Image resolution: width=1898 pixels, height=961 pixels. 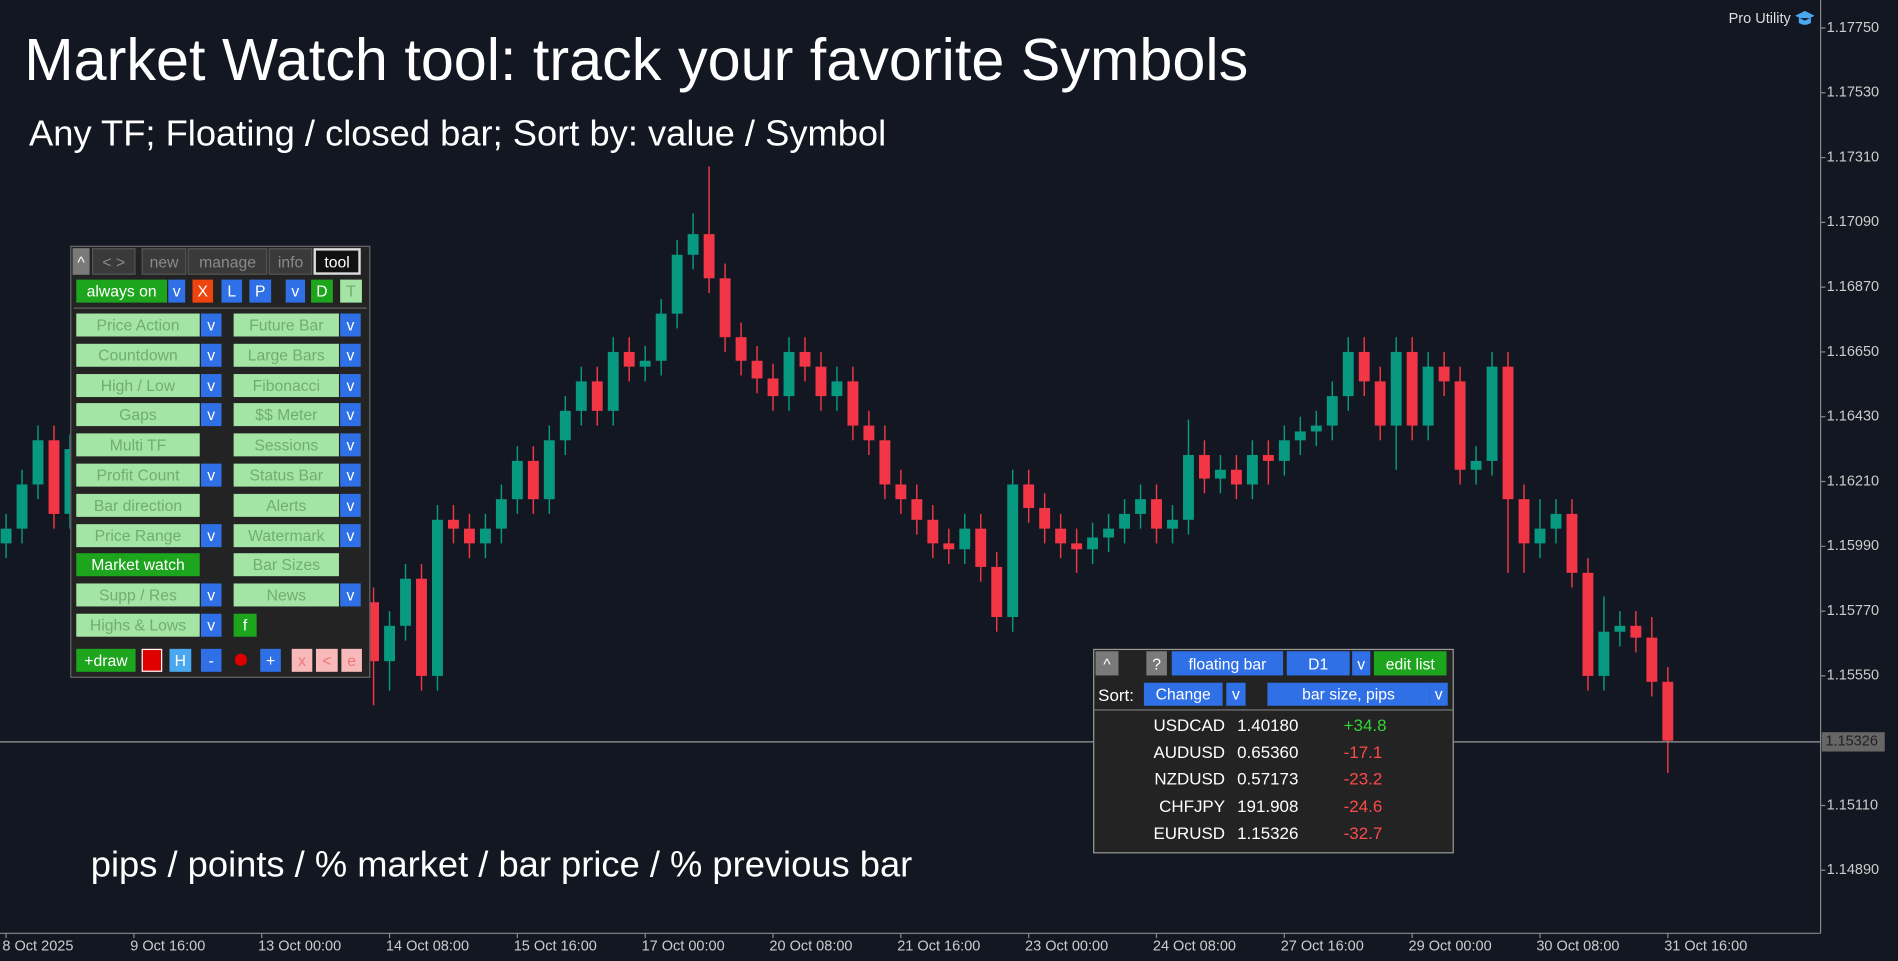 What do you see at coordinates (427, 946) in the screenshot?
I see `x-tick-label: 14 Oct 08:00` at bounding box center [427, 946].